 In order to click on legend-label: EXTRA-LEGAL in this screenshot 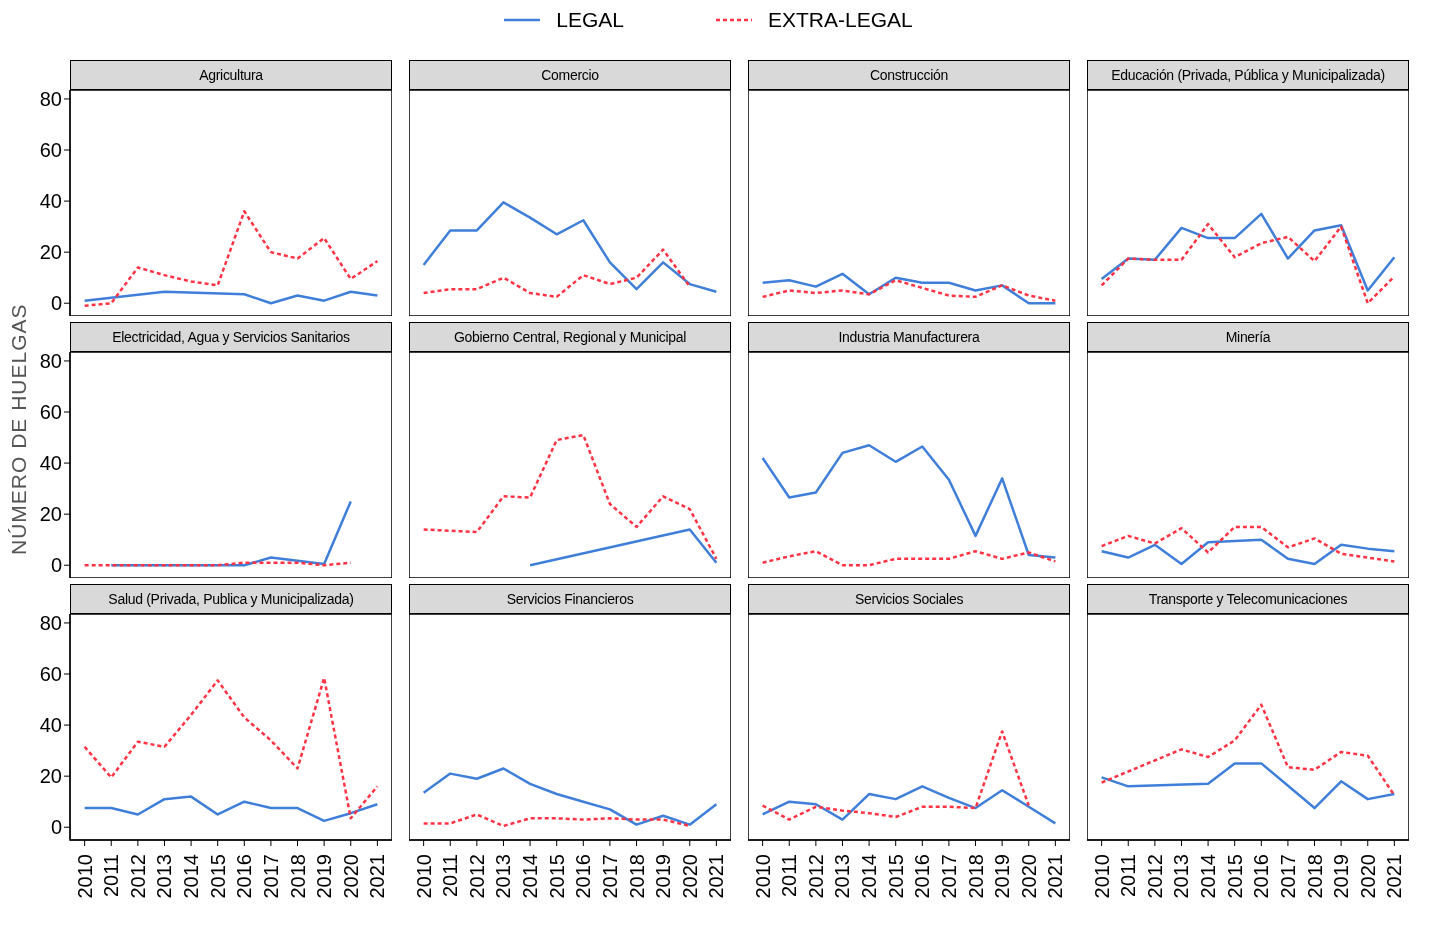, I will do `click(840, 20)`.